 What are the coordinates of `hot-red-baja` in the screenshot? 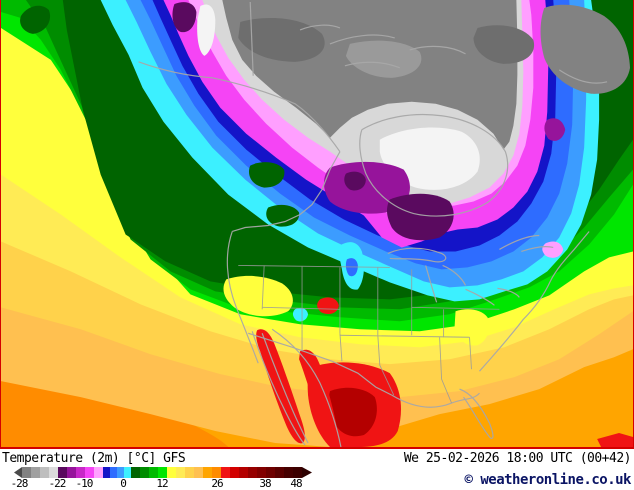 It's located at (280, 386).